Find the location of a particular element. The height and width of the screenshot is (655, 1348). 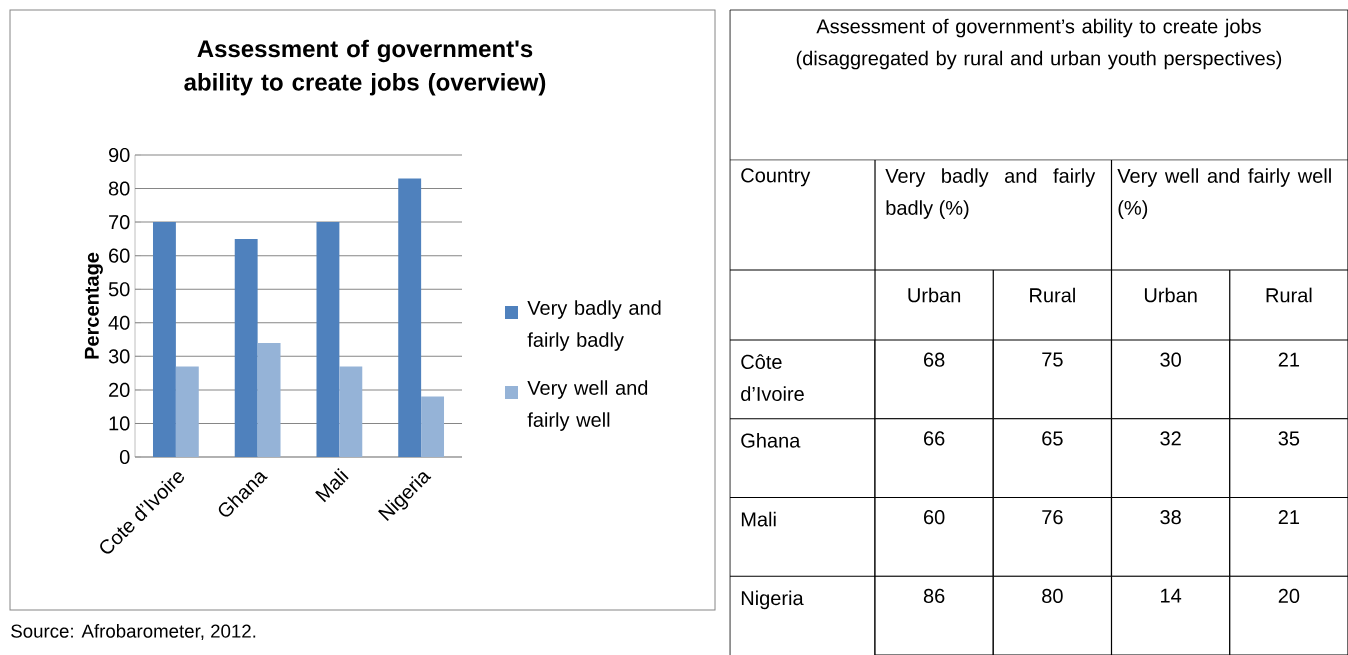

data-label: 66 is located at coordinates (934, 438).